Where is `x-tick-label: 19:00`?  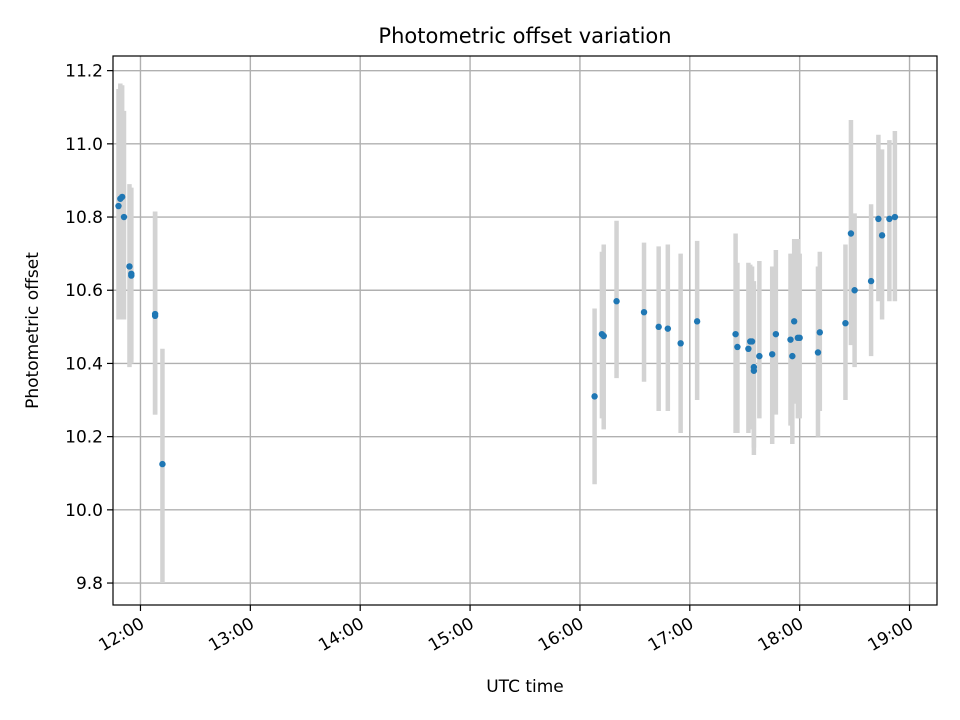
x-tick-label: 19:00 is located at coordinates (891, 635).